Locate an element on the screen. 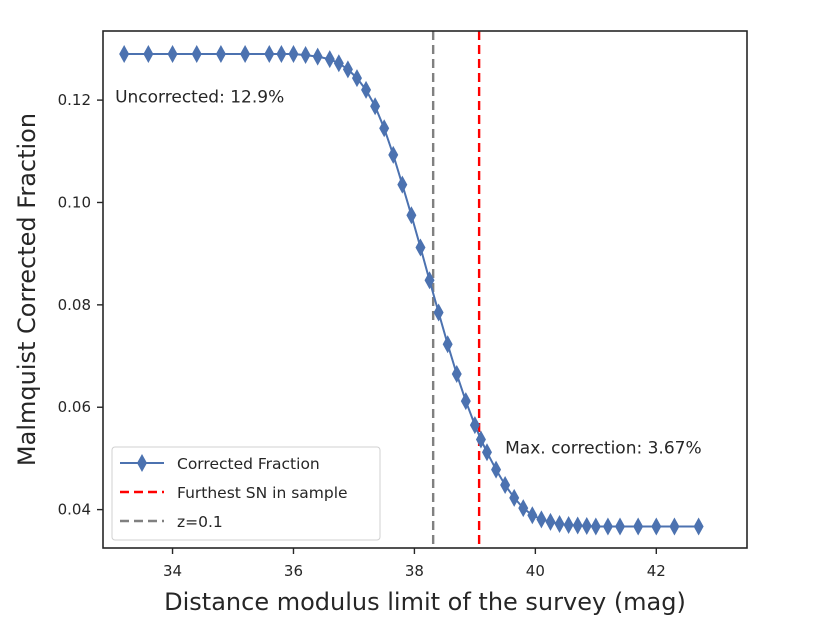 Image resolution: width=830 pixels, height=623 pixels. x-tick-label: 40 is located at coordinates (535, 571).